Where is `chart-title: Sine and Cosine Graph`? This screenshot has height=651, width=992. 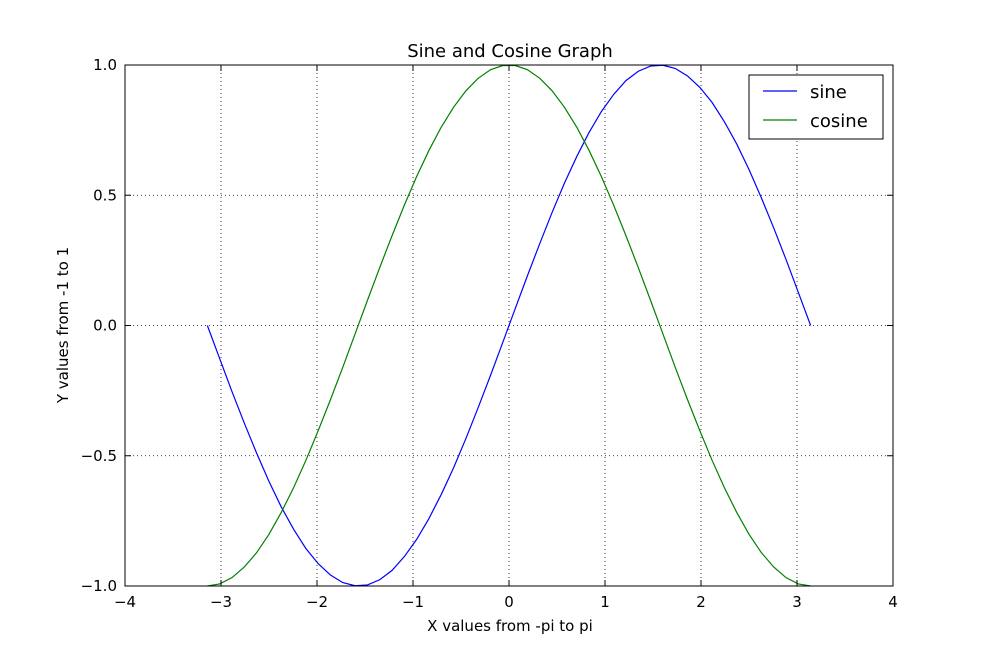 chart-title: Sine and Cosine Graph is located at coordinates (510, 51).